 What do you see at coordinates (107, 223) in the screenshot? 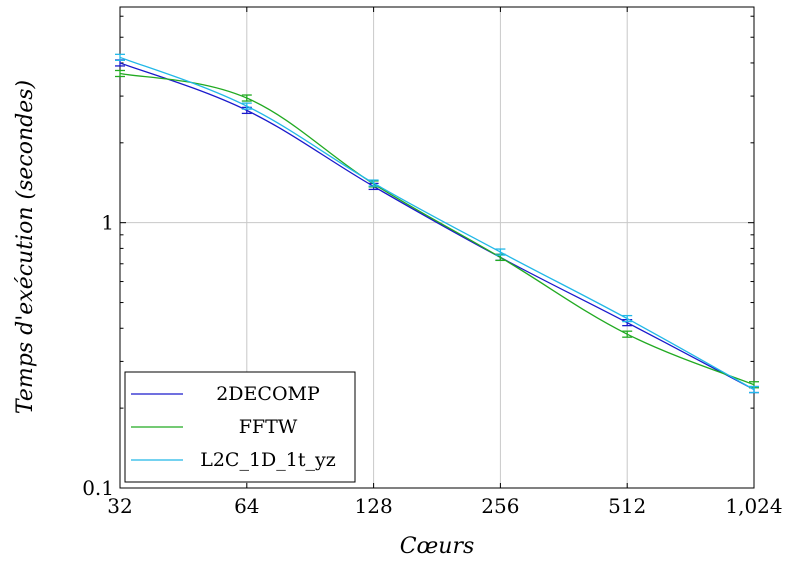
I see `y-tick-label: 1` at bounding box center [107, 223].